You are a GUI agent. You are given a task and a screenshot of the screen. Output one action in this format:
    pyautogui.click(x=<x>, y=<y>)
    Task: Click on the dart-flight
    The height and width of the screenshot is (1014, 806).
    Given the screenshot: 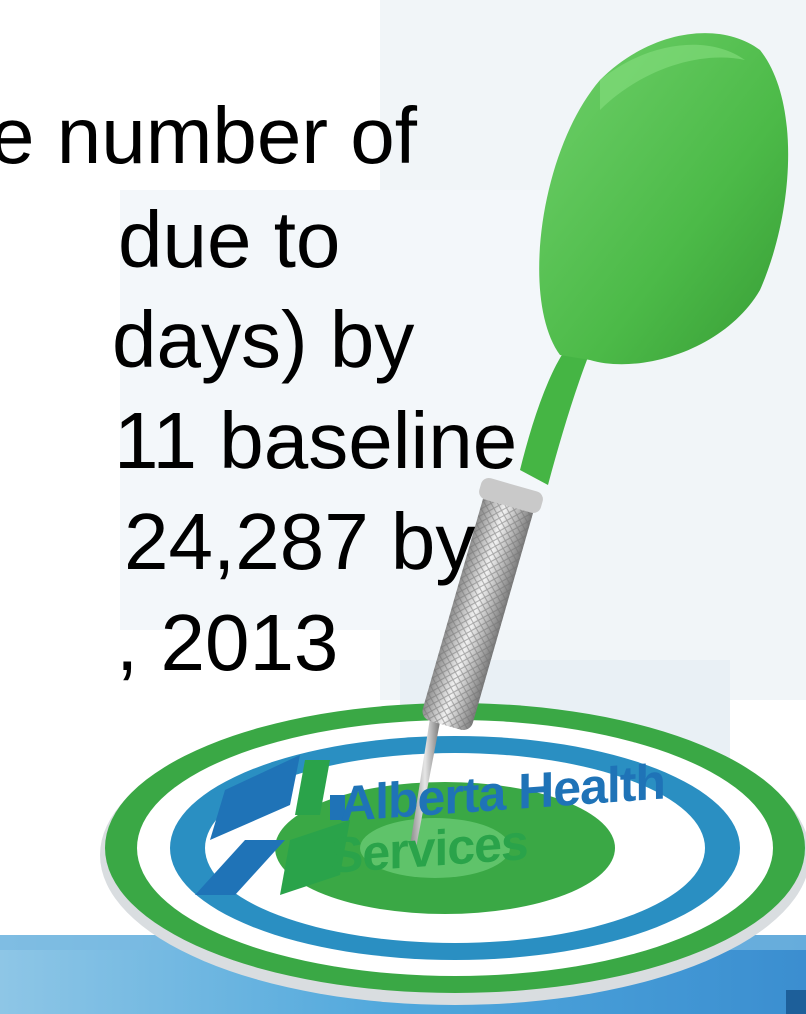 What is the action you would take?
    pyautogui.click(x=664, y=199)
    